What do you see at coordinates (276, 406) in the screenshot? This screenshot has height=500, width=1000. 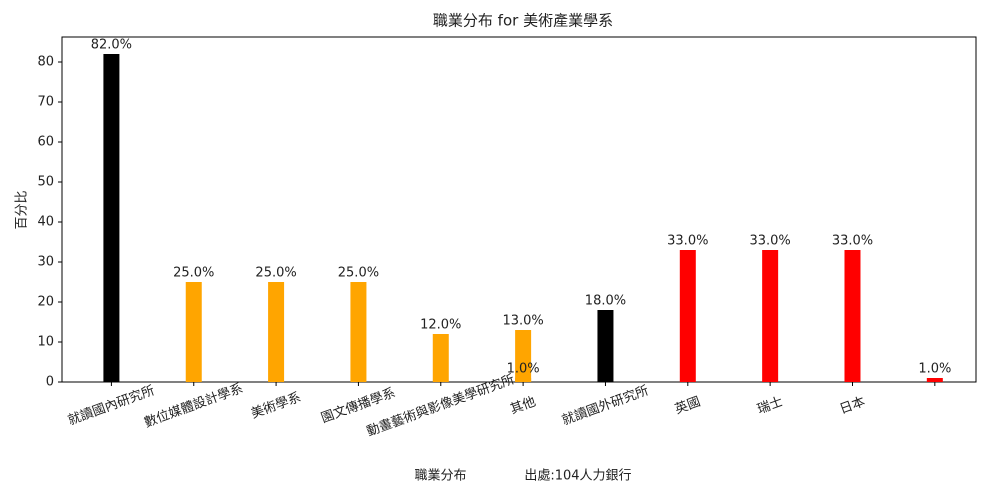 I see `x-tick-label: 美術學系` at bounding box center [276, 406].